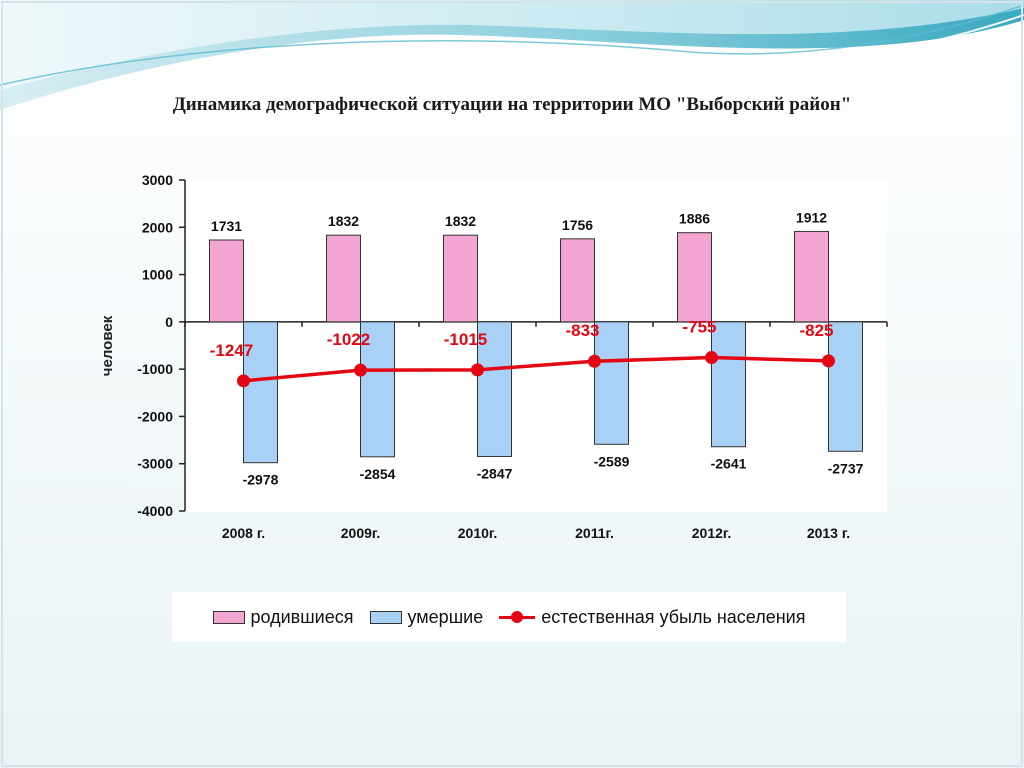 This screenshot has height=768, width=1024. I want to click on x-tick-label: 2013 г., so click(828, 533).